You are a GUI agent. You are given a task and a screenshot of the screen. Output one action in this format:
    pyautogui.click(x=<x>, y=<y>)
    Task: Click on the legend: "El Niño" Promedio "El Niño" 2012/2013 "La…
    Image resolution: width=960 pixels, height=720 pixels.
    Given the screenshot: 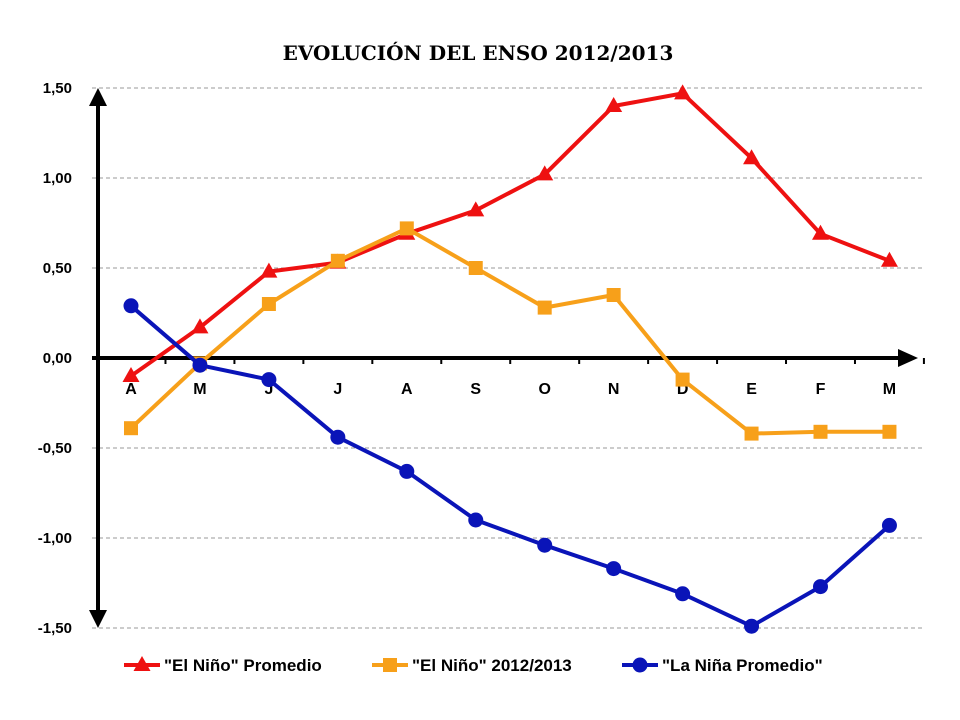 What is the action you would take?
    pyautogui.click(x=473, y=665)
    